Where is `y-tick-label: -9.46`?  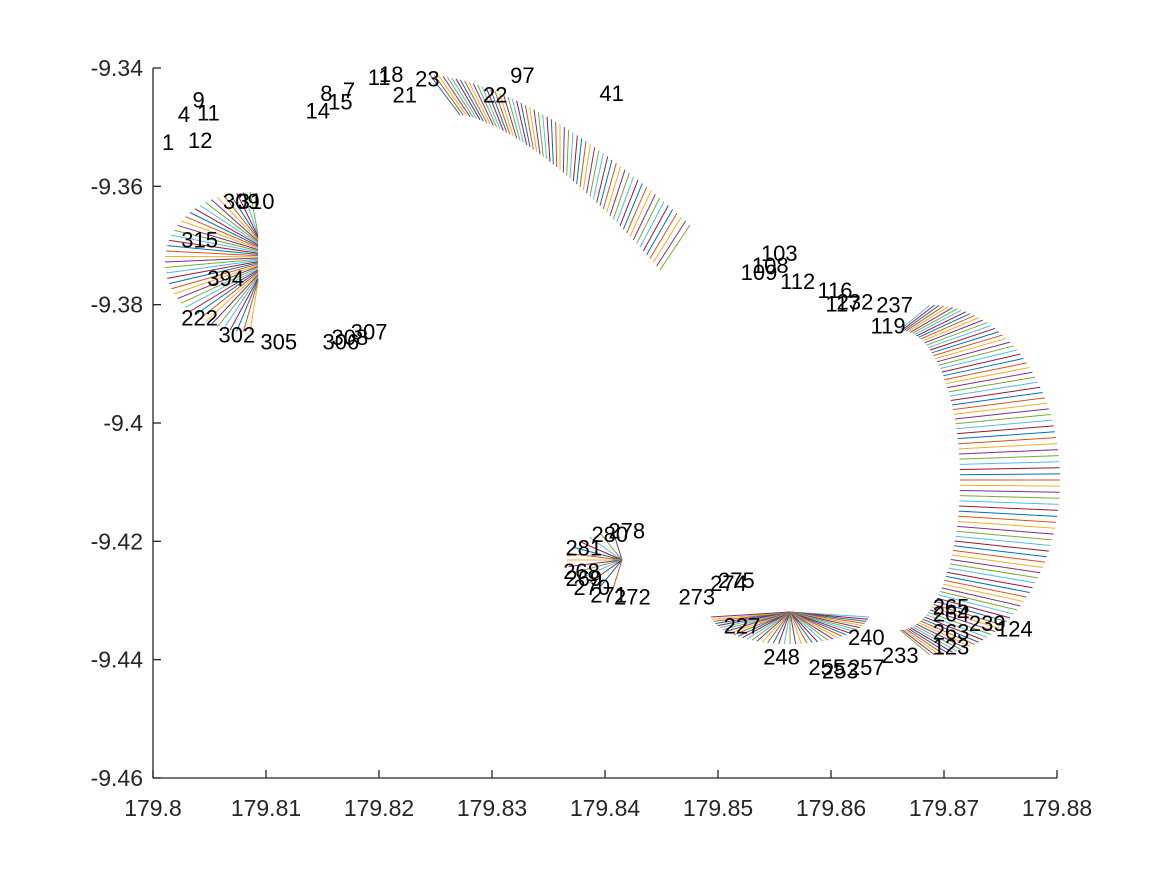 y-tick-label: -9.46 is located at coordinates (117, 778).